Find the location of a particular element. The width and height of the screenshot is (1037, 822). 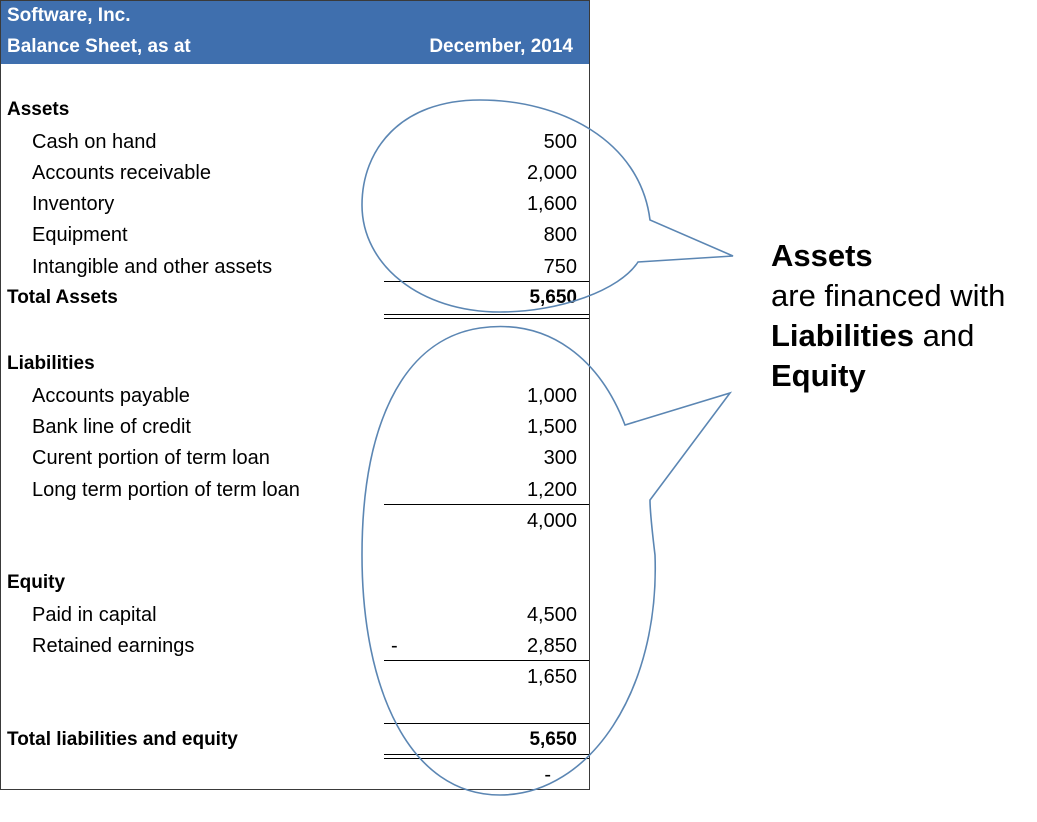

row-label: Retained earnings is located at coordinates (113, 646).